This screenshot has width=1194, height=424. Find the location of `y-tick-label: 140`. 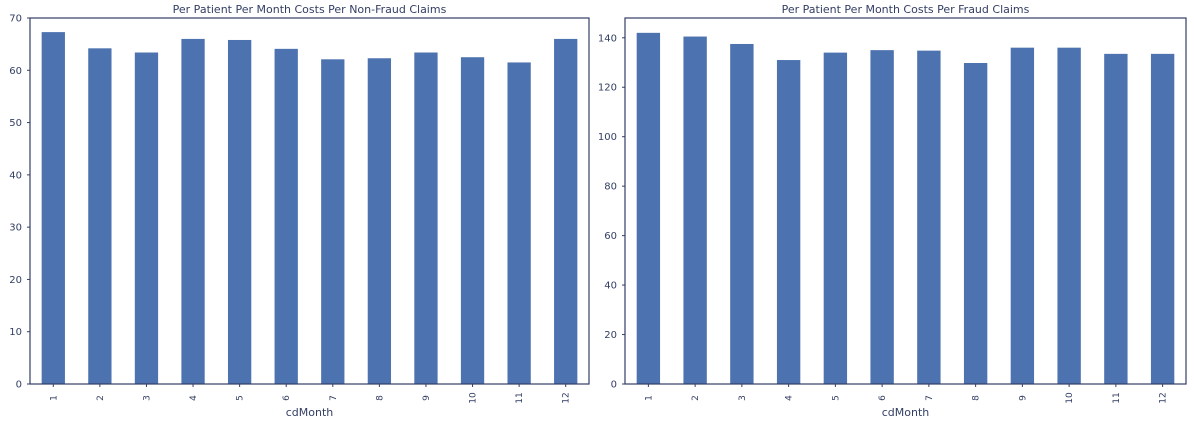

y-tick-label: 140 is located at coordinates (607, 38).